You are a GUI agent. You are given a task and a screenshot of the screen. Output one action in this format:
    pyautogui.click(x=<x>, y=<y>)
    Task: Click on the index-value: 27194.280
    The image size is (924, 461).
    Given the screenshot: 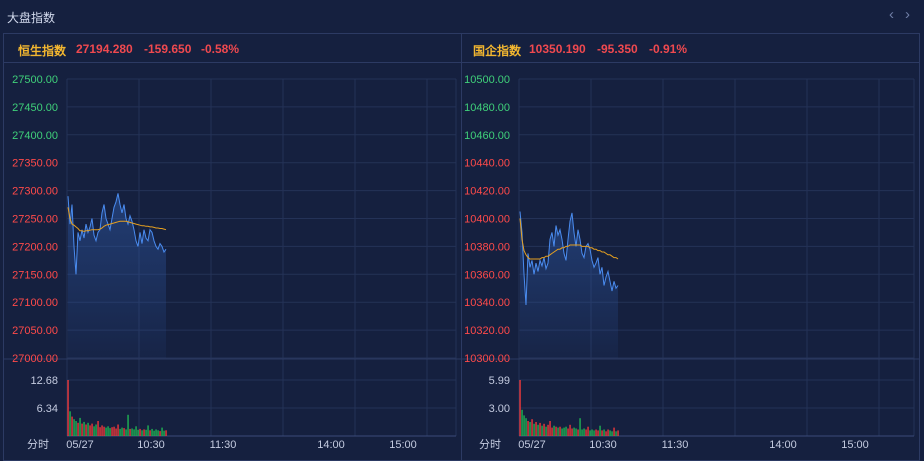 What is the action you would take?
    pyautogui.click(x=104, y=49)
    